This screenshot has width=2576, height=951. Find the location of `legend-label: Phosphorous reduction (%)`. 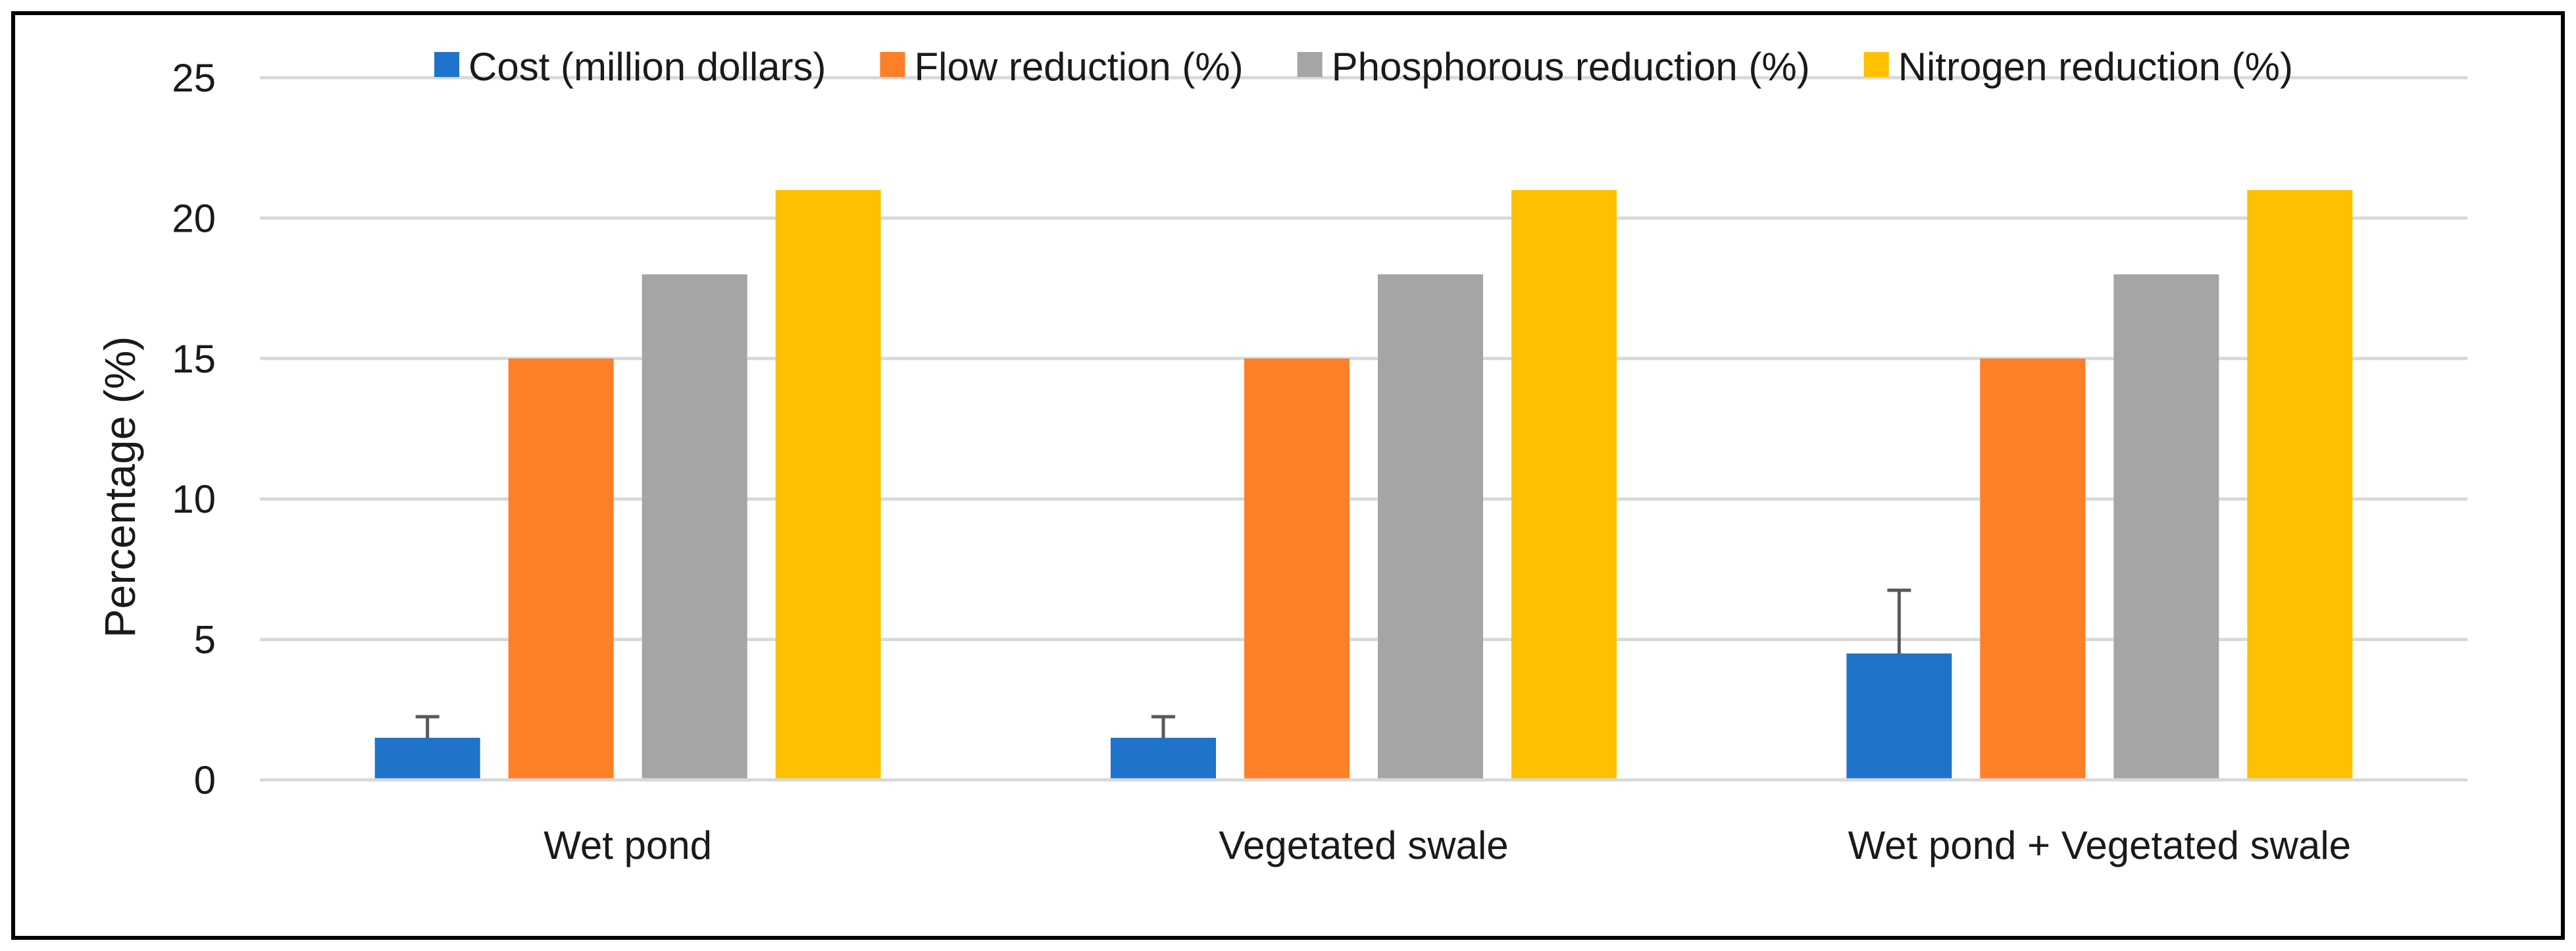

legend-label: Phosphorous reduction (%) is located at coordinates (1571, 67).